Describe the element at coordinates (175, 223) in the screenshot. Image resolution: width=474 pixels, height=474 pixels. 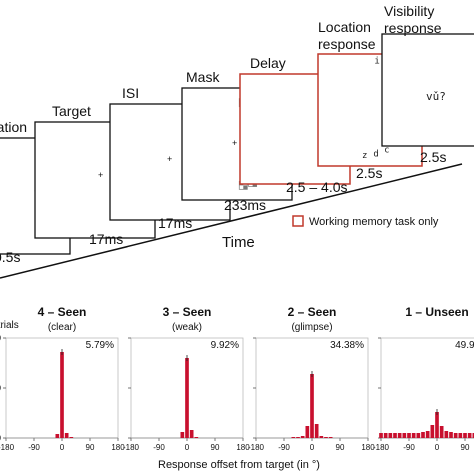
I see `isi-duration: 17ms` at that location.